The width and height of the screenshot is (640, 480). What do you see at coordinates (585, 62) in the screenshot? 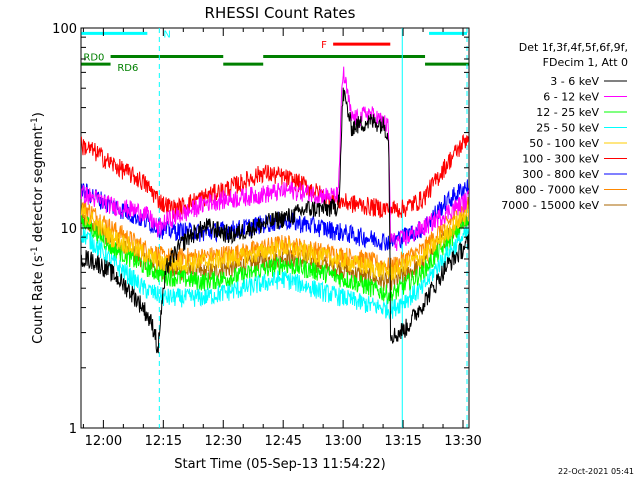
I see `legend-header-line2: FDecim 1, Att 0` at bounding box center [585, 62].